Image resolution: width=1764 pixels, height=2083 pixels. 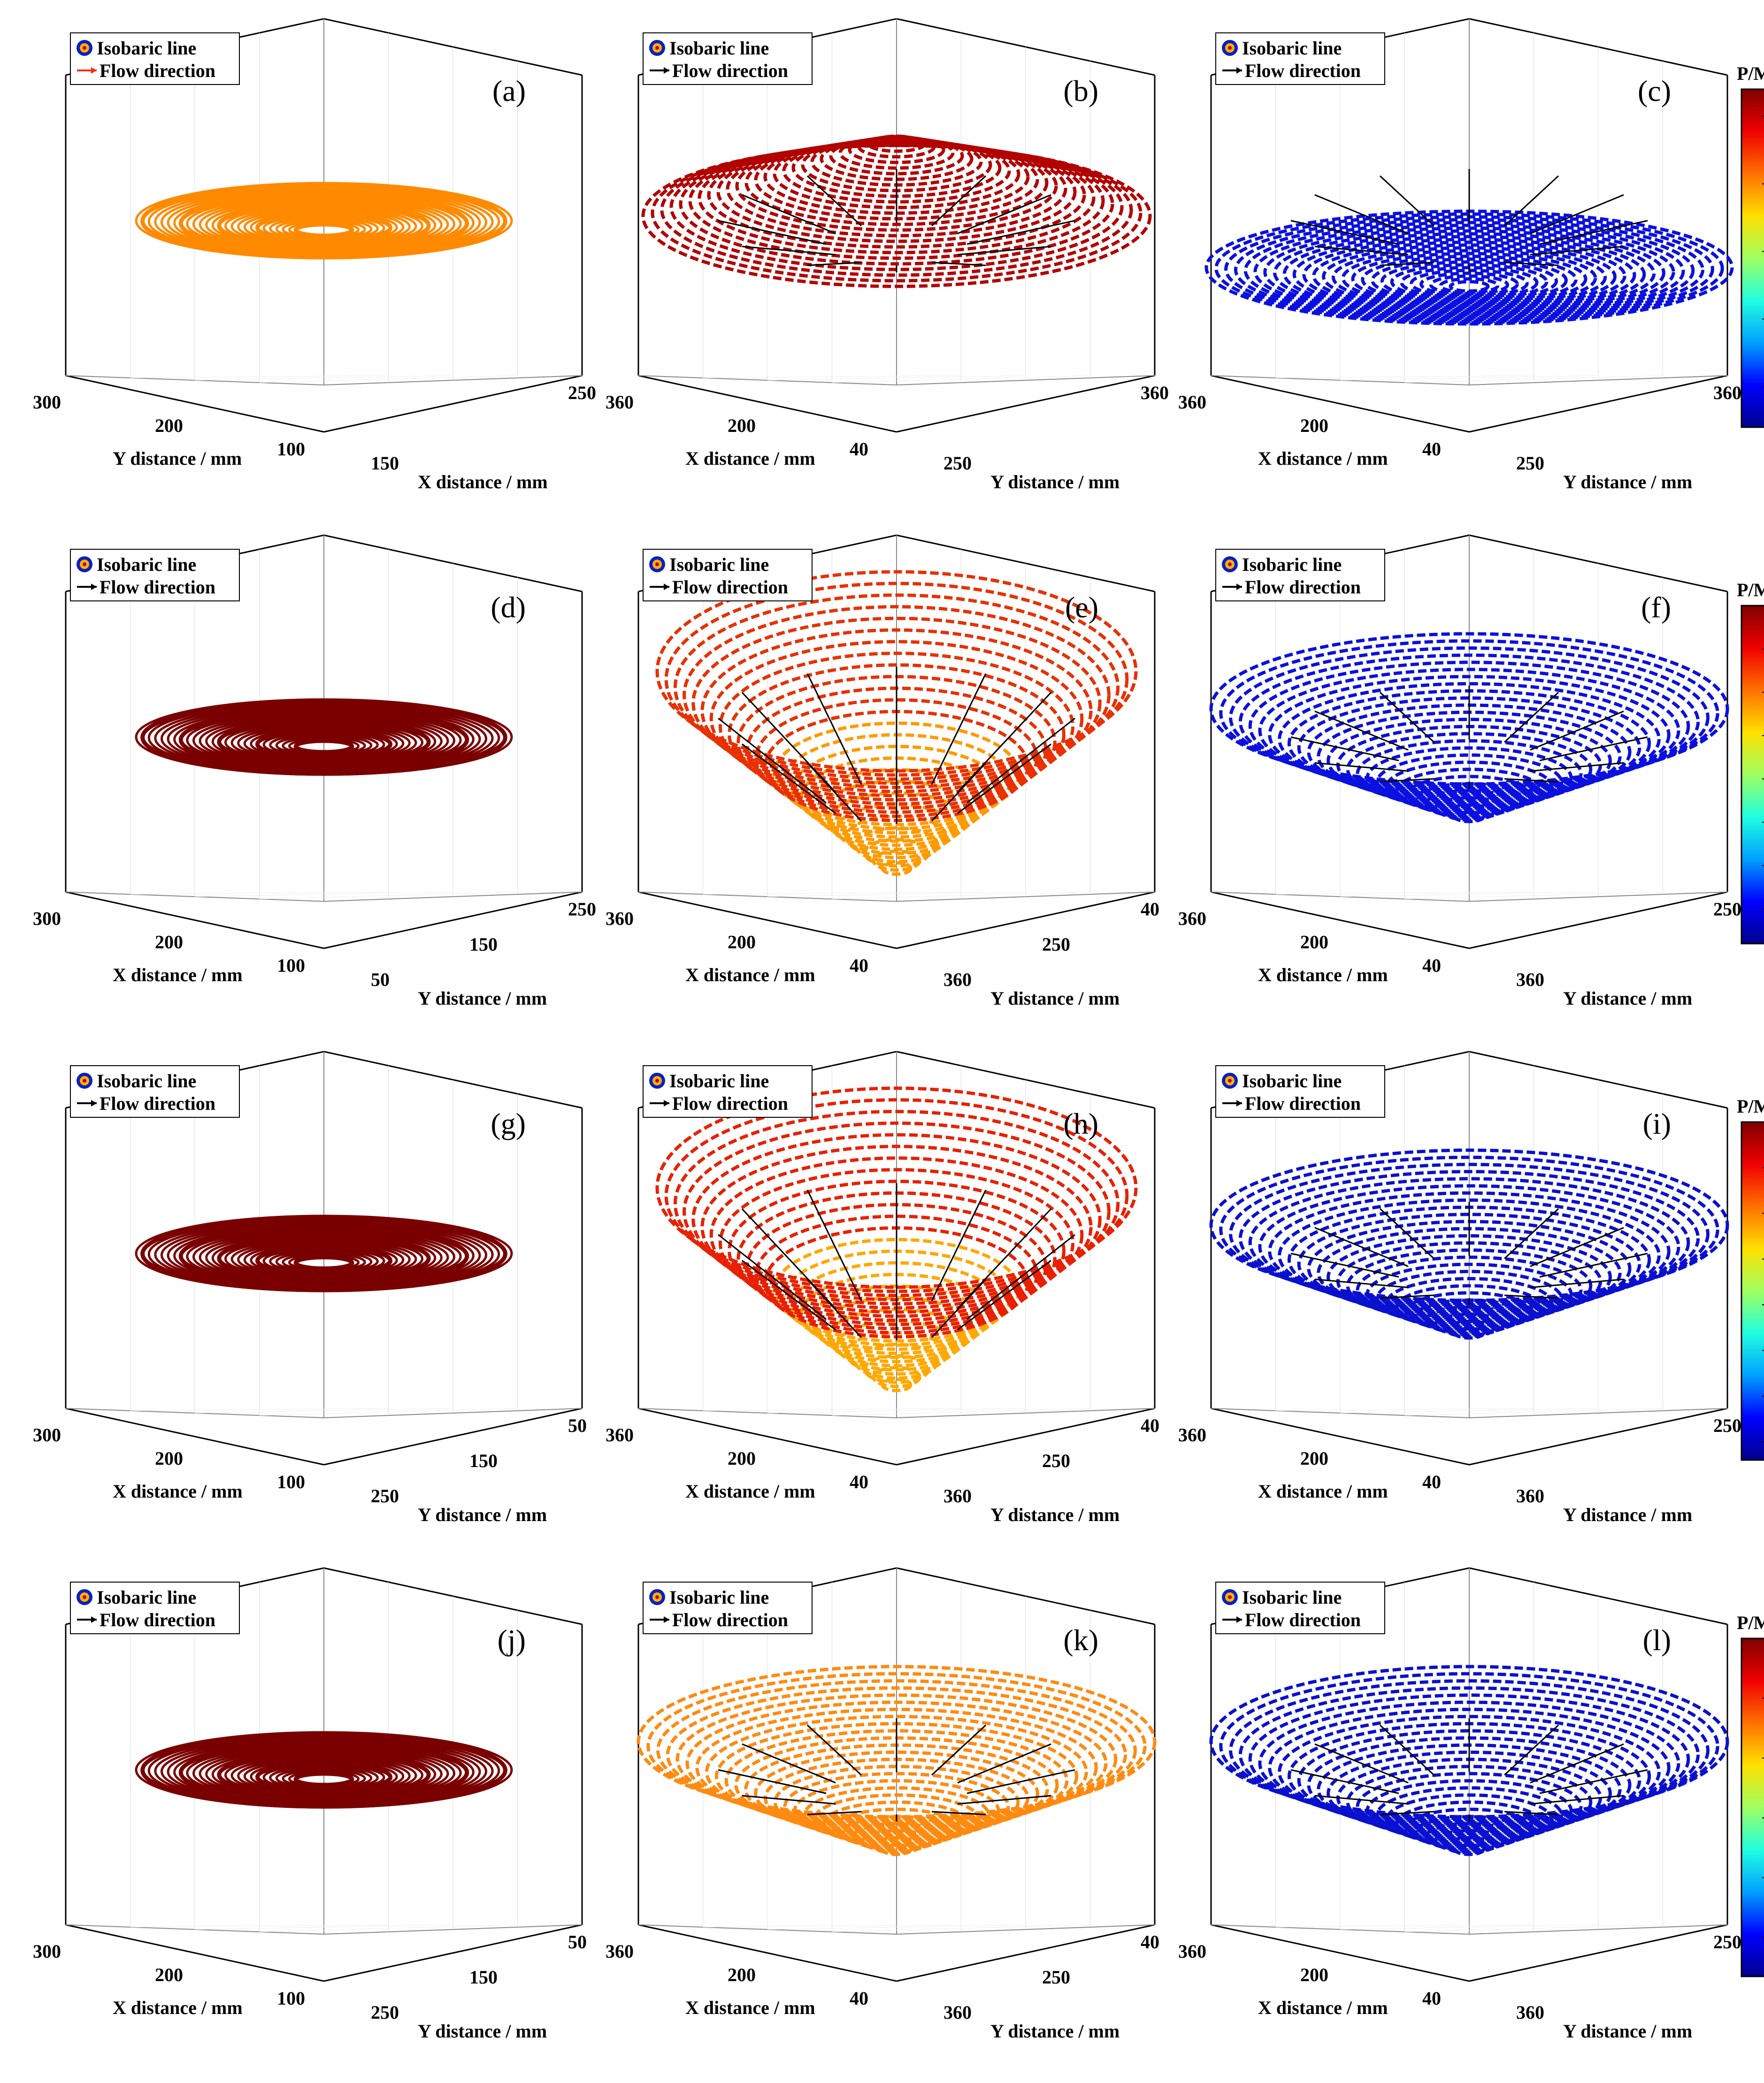 What do you see at coordinates (1751, 1278) in the screenshot?
I see `colorbar-2: P/MPa1.11.21.31.41.51.61.71.8` at bounding box center [1751, 1278].